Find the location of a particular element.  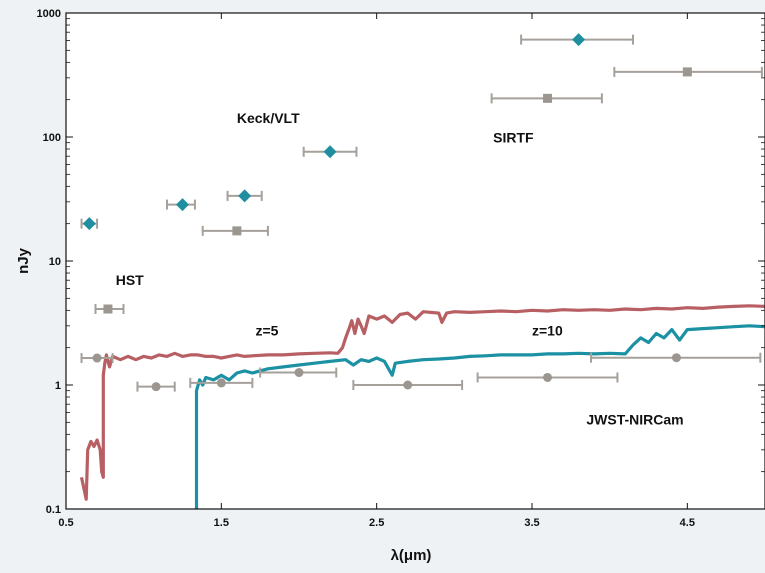

y-tick-label: 0.1 is located at coordinates (53, 510).